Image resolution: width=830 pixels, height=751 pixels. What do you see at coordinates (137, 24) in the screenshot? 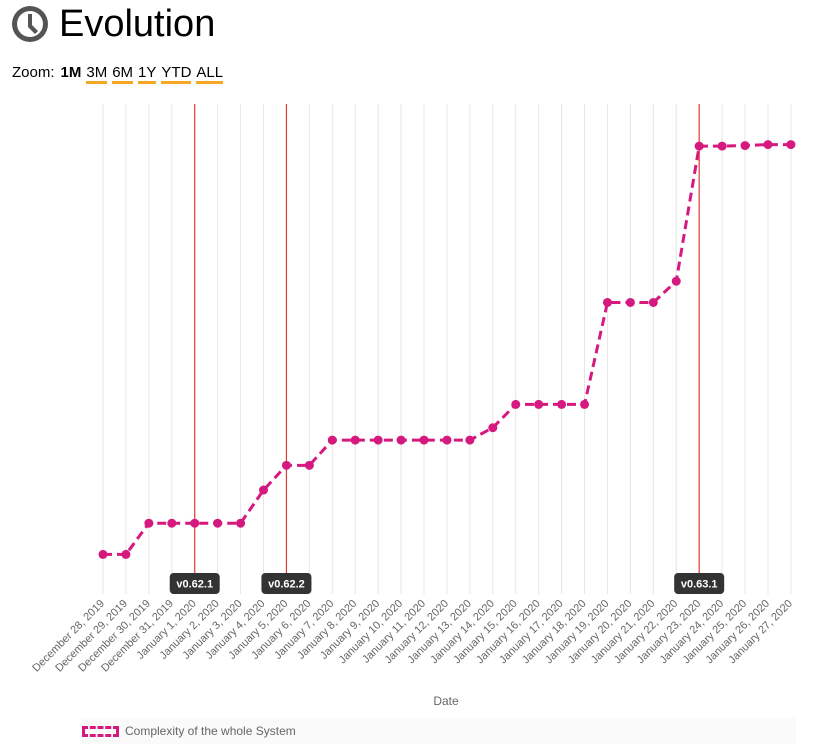
I see `page-title: Evolution` at bounding box center [137, 24].